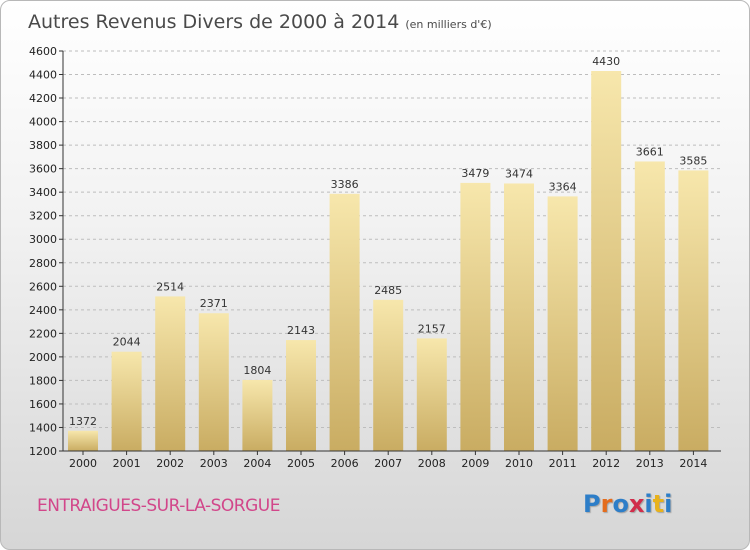 This screenshot has height=550, width=750. What do you see at coordinates (448, 24) in the screenshot?
I see `chart-unit: (en milliers d'€)` at bounding box center [448, 24].